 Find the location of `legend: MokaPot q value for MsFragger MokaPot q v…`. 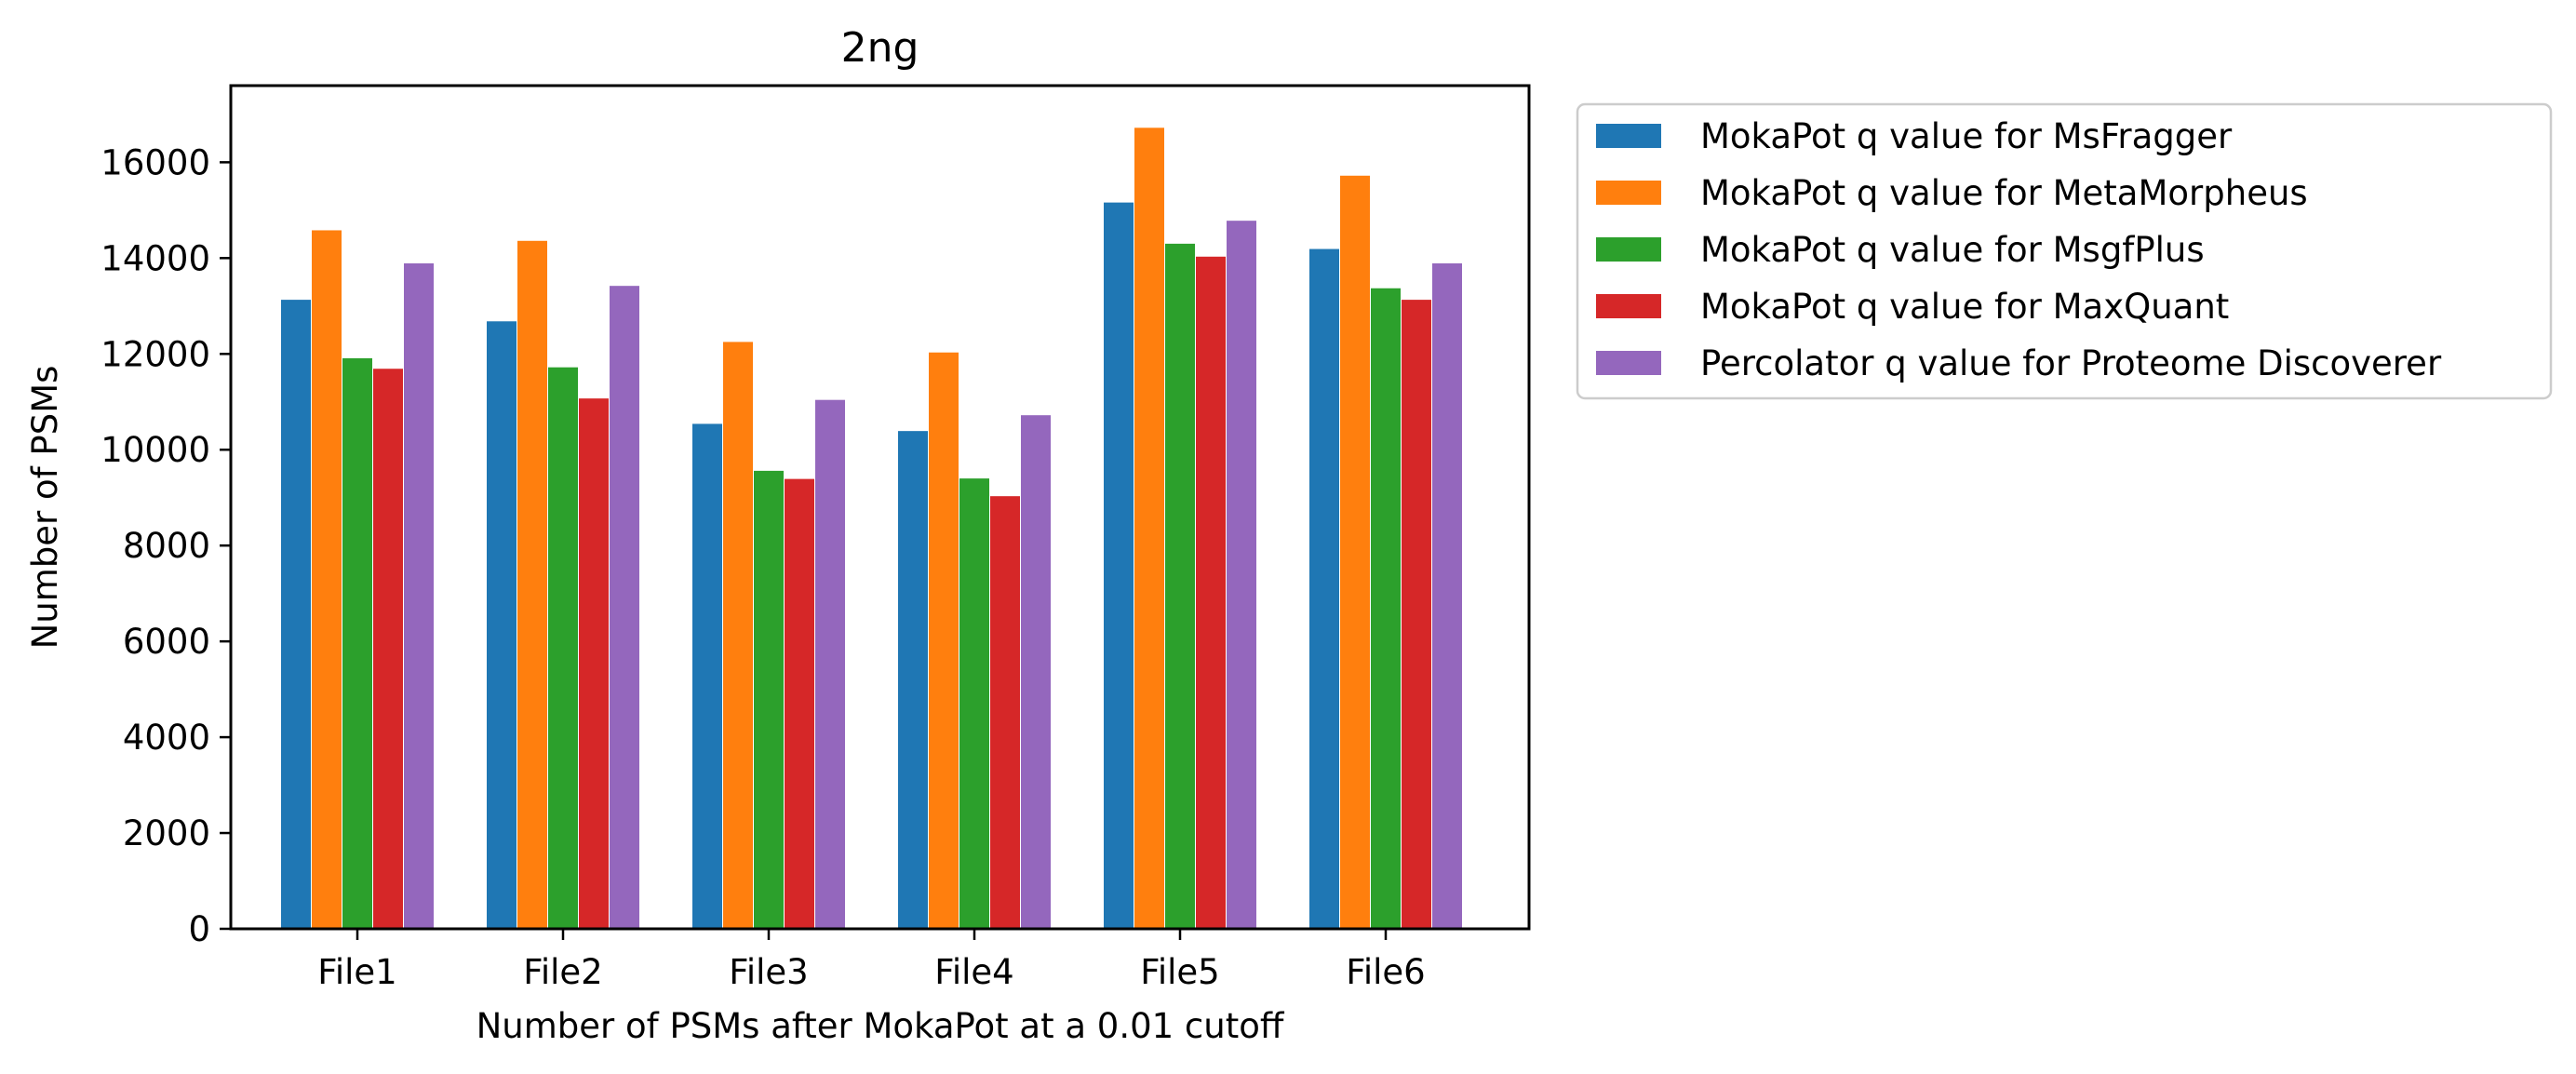

legend: MokaPot q value for MsFragger MokaPot q v… is located at coordinates (2064, 251).